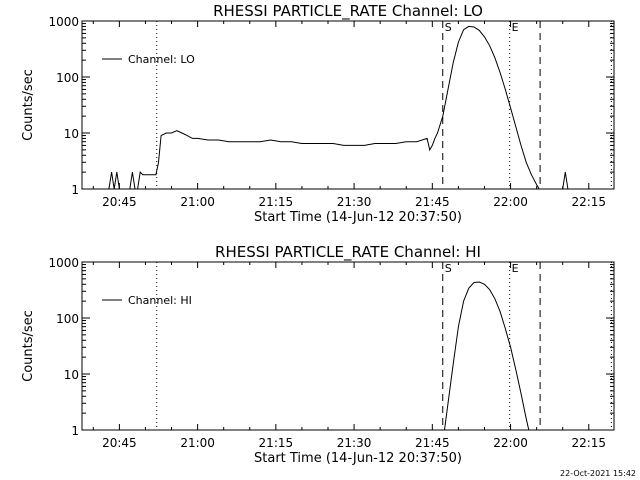  Describe the element at coordinates (160, 300) in the screenshot. I see `legend-label: Channel: HI` at that location.